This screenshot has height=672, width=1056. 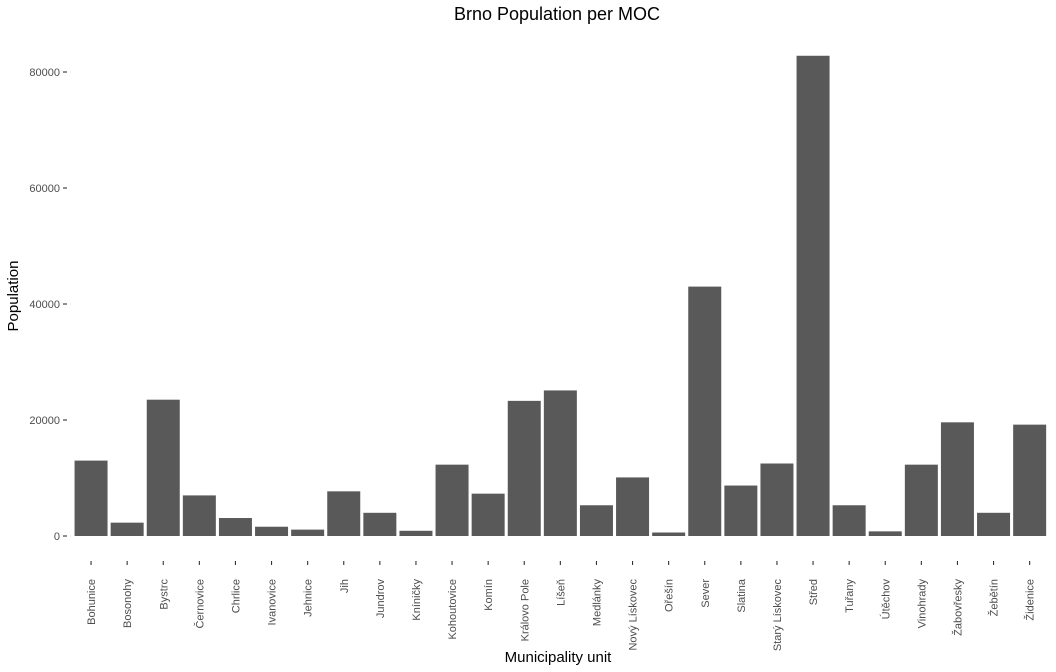 What do you see at coordinates (850, 596) in the screenshot?
I see `x-tick-label: Tuřany` at bounding box center [850, 596].